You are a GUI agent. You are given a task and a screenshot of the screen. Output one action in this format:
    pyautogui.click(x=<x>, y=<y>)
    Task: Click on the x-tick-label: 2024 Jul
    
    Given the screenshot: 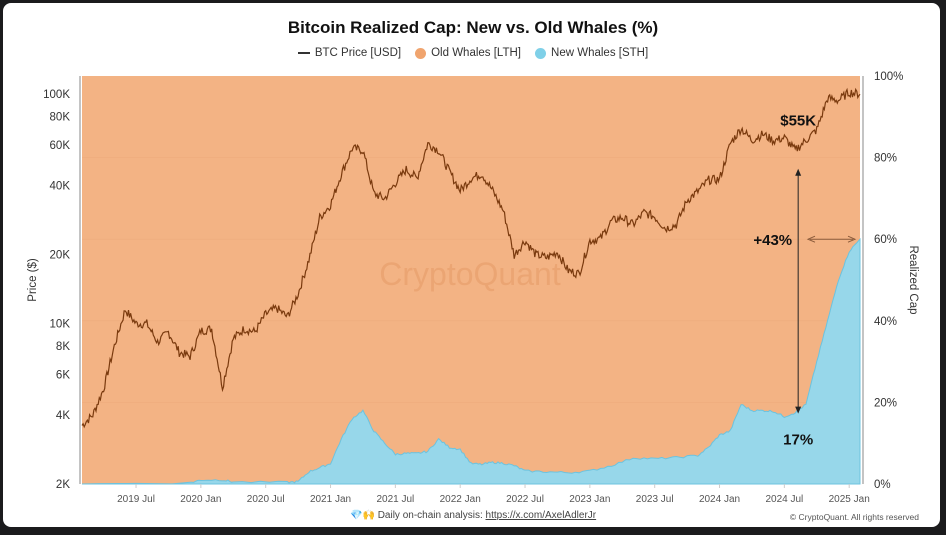 What is the action you would take?
    pyautogui.click(x=784, y=499)
    